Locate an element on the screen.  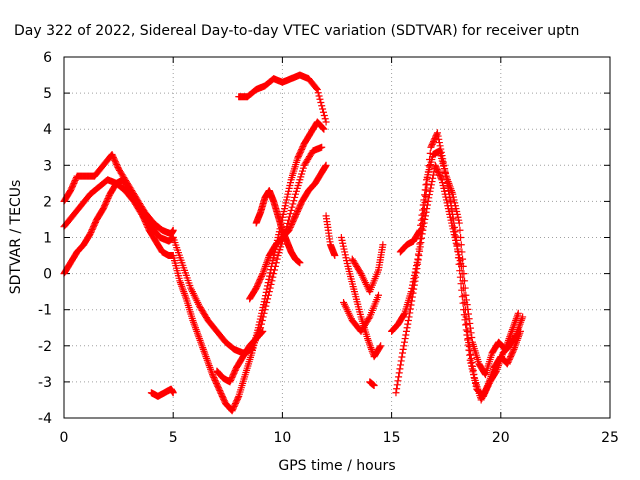
series-pass-a is located at coordinates (118, 194).